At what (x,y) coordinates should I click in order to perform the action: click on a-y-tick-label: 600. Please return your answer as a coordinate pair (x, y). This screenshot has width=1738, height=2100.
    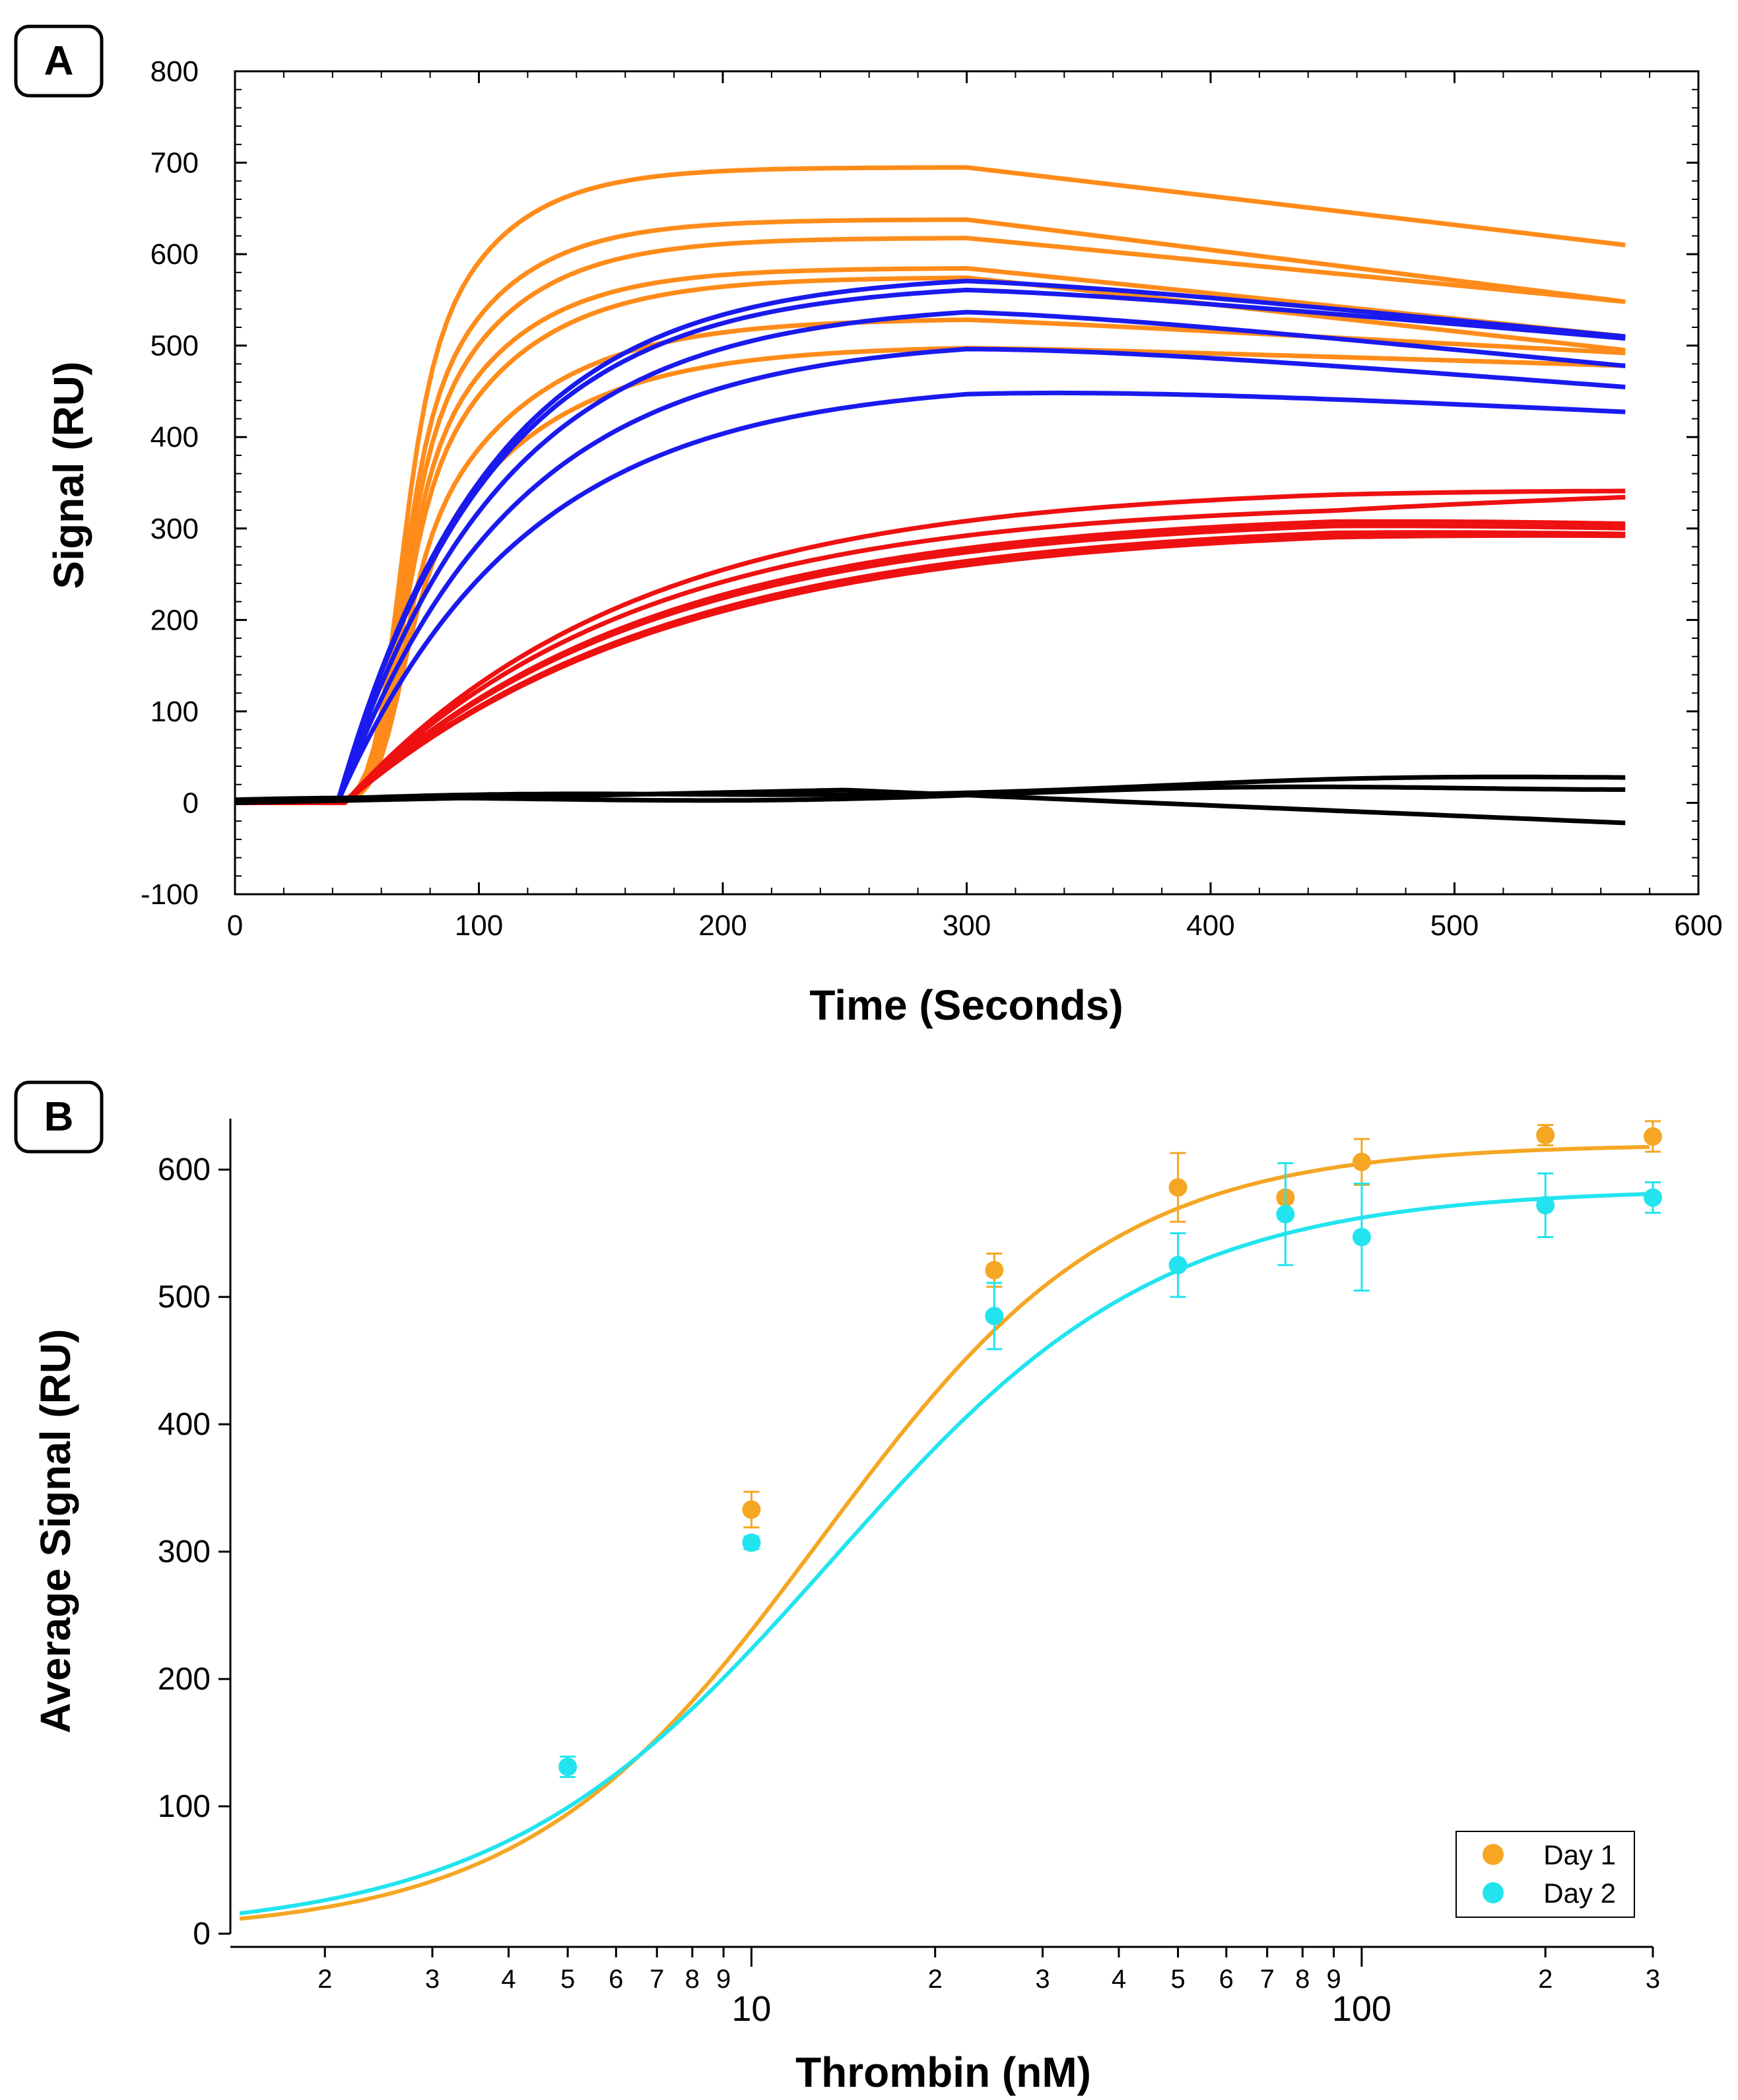
    Looking at the image, I should click on (175, 254).